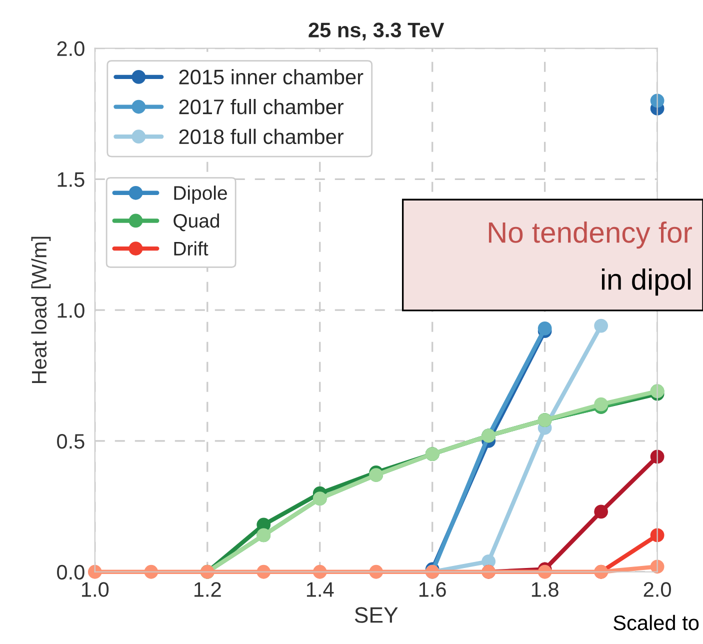 The height and width of the screenshot is (644, 703). What do you see at coordinates (207, 589) in the screenshot?
I see `x-tick-label: 1.2` at bounding box center [207, 589].